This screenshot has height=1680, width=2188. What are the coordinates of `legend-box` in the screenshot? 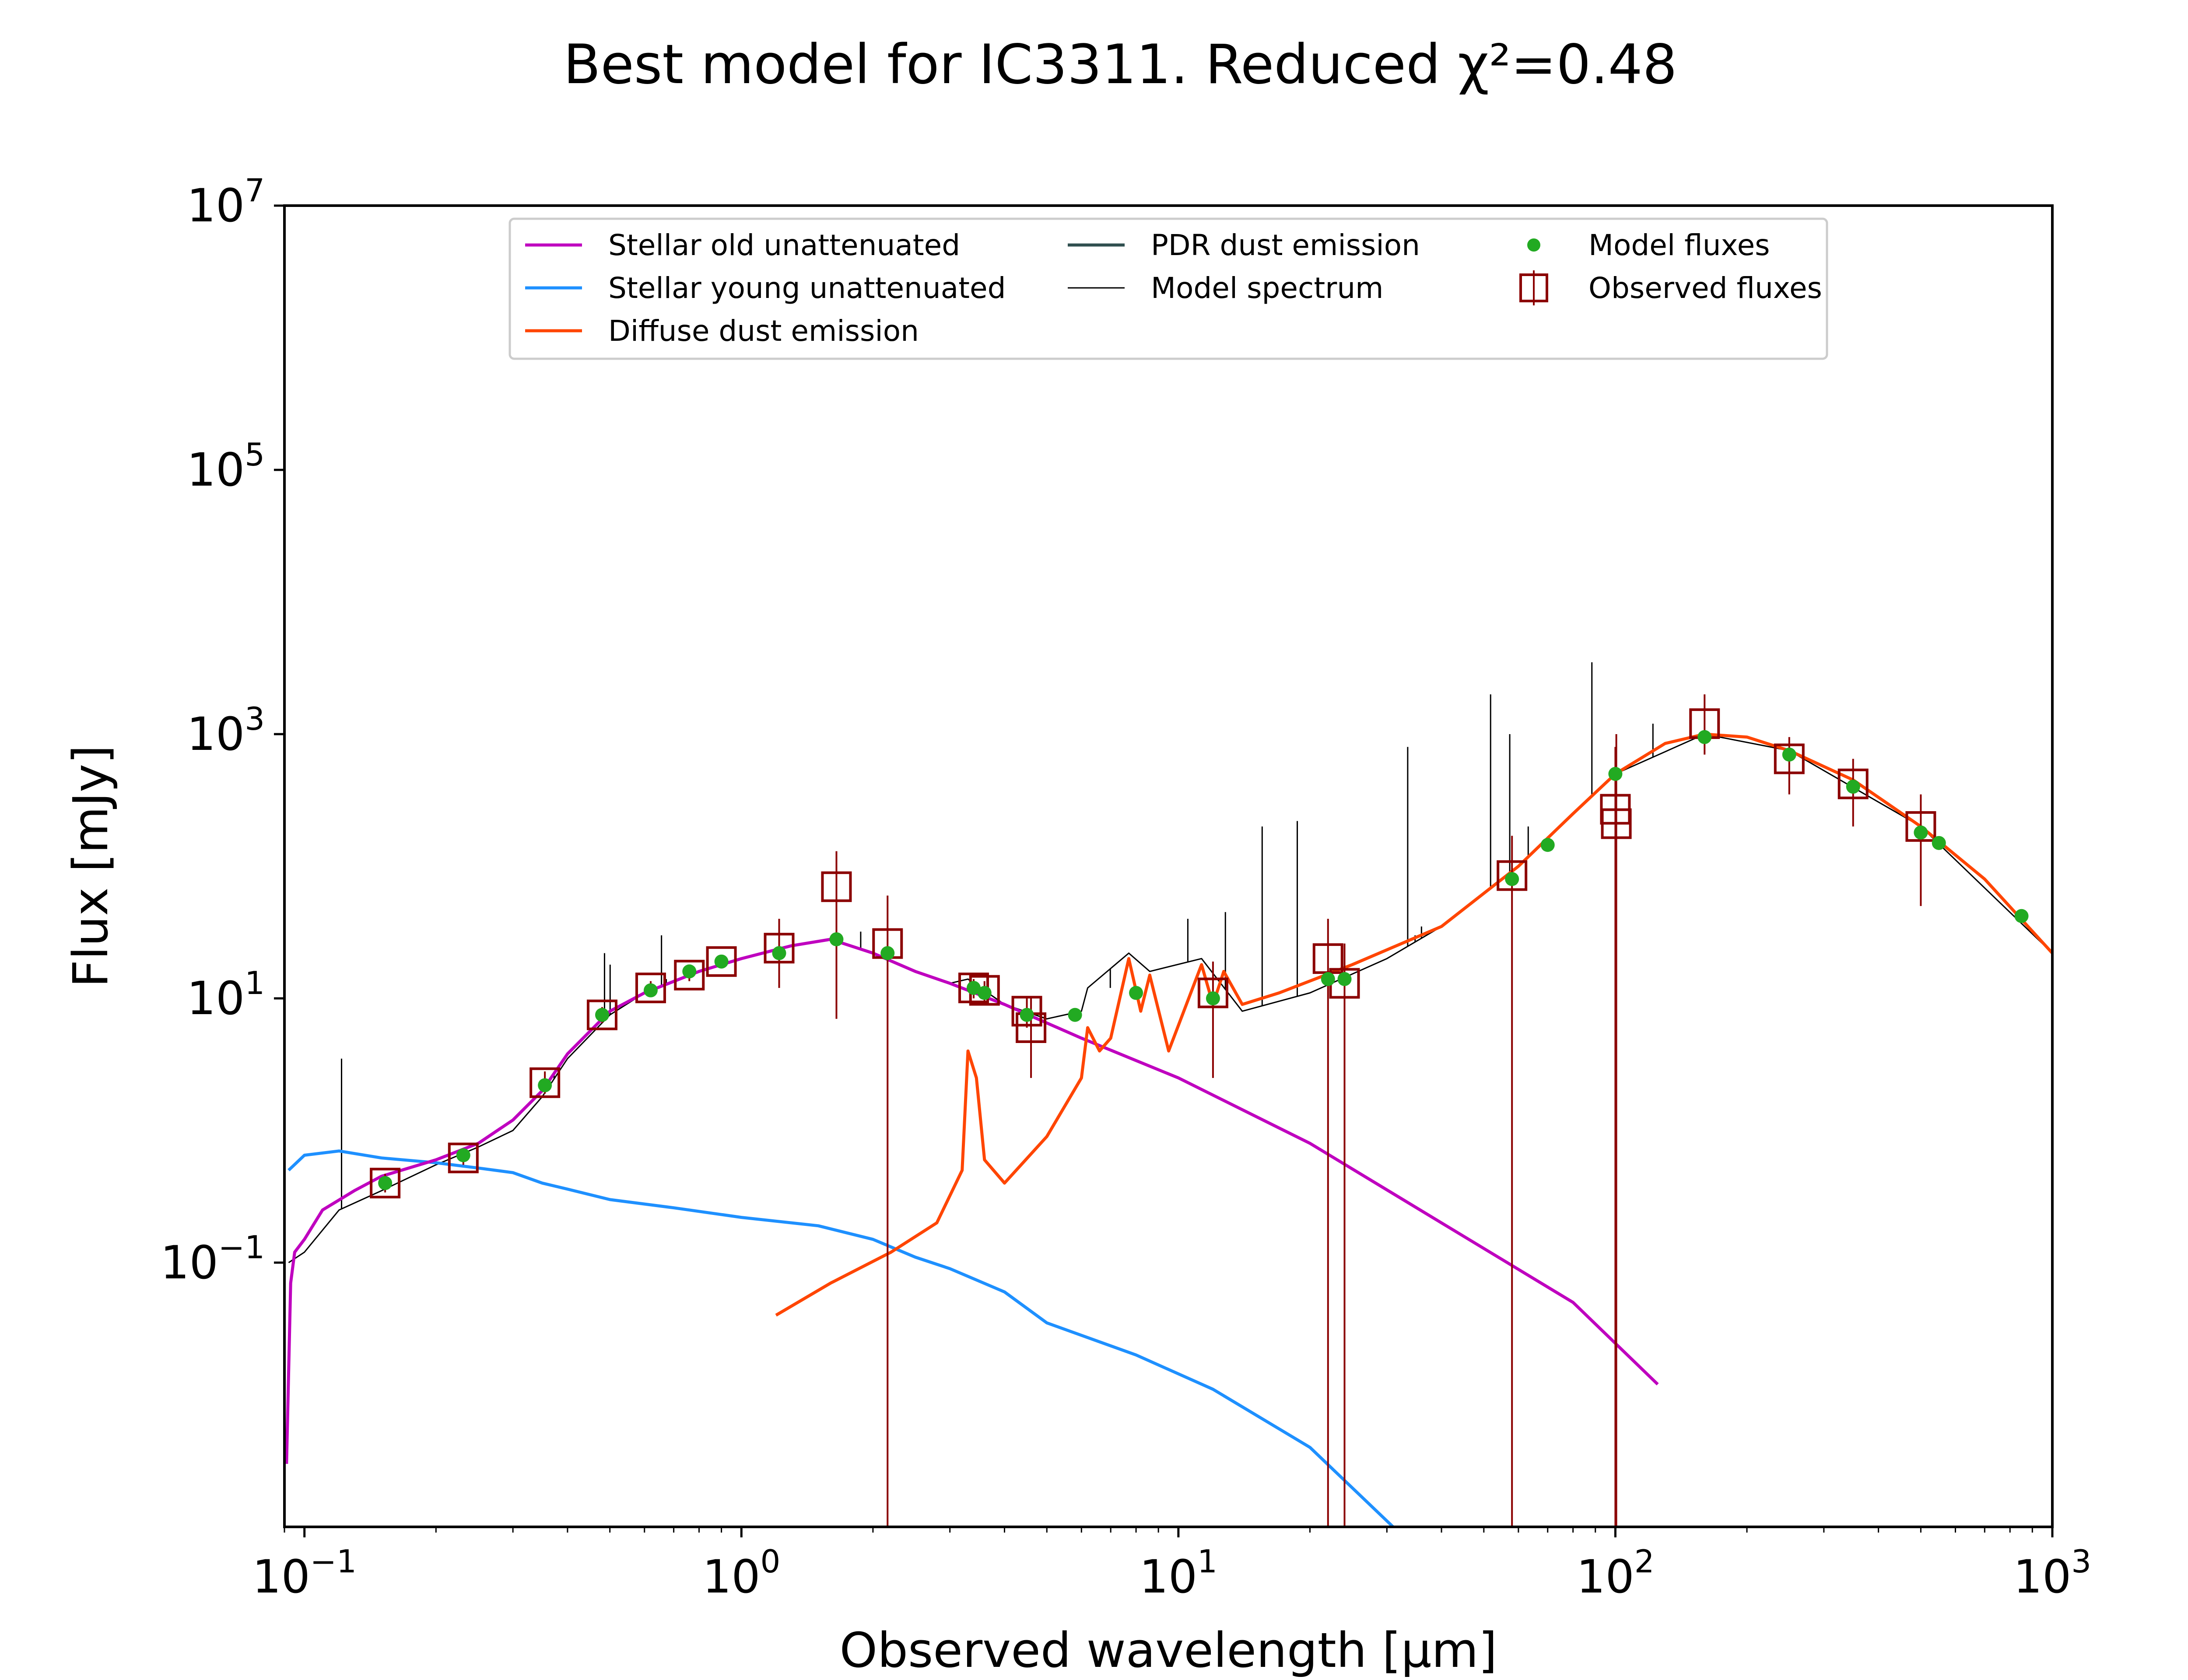 It's located at (1168, 288).